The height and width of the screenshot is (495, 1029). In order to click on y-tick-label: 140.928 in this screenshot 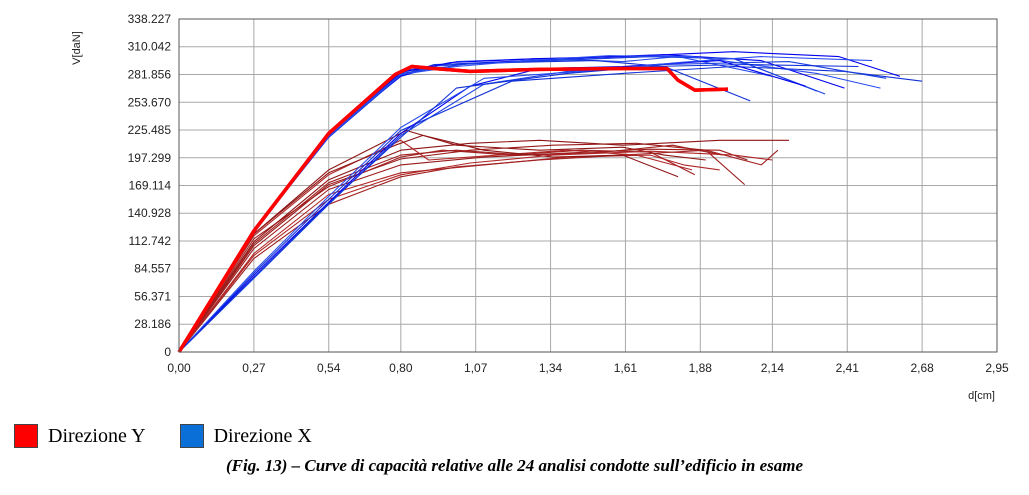, I will do `click(150, 213)`.